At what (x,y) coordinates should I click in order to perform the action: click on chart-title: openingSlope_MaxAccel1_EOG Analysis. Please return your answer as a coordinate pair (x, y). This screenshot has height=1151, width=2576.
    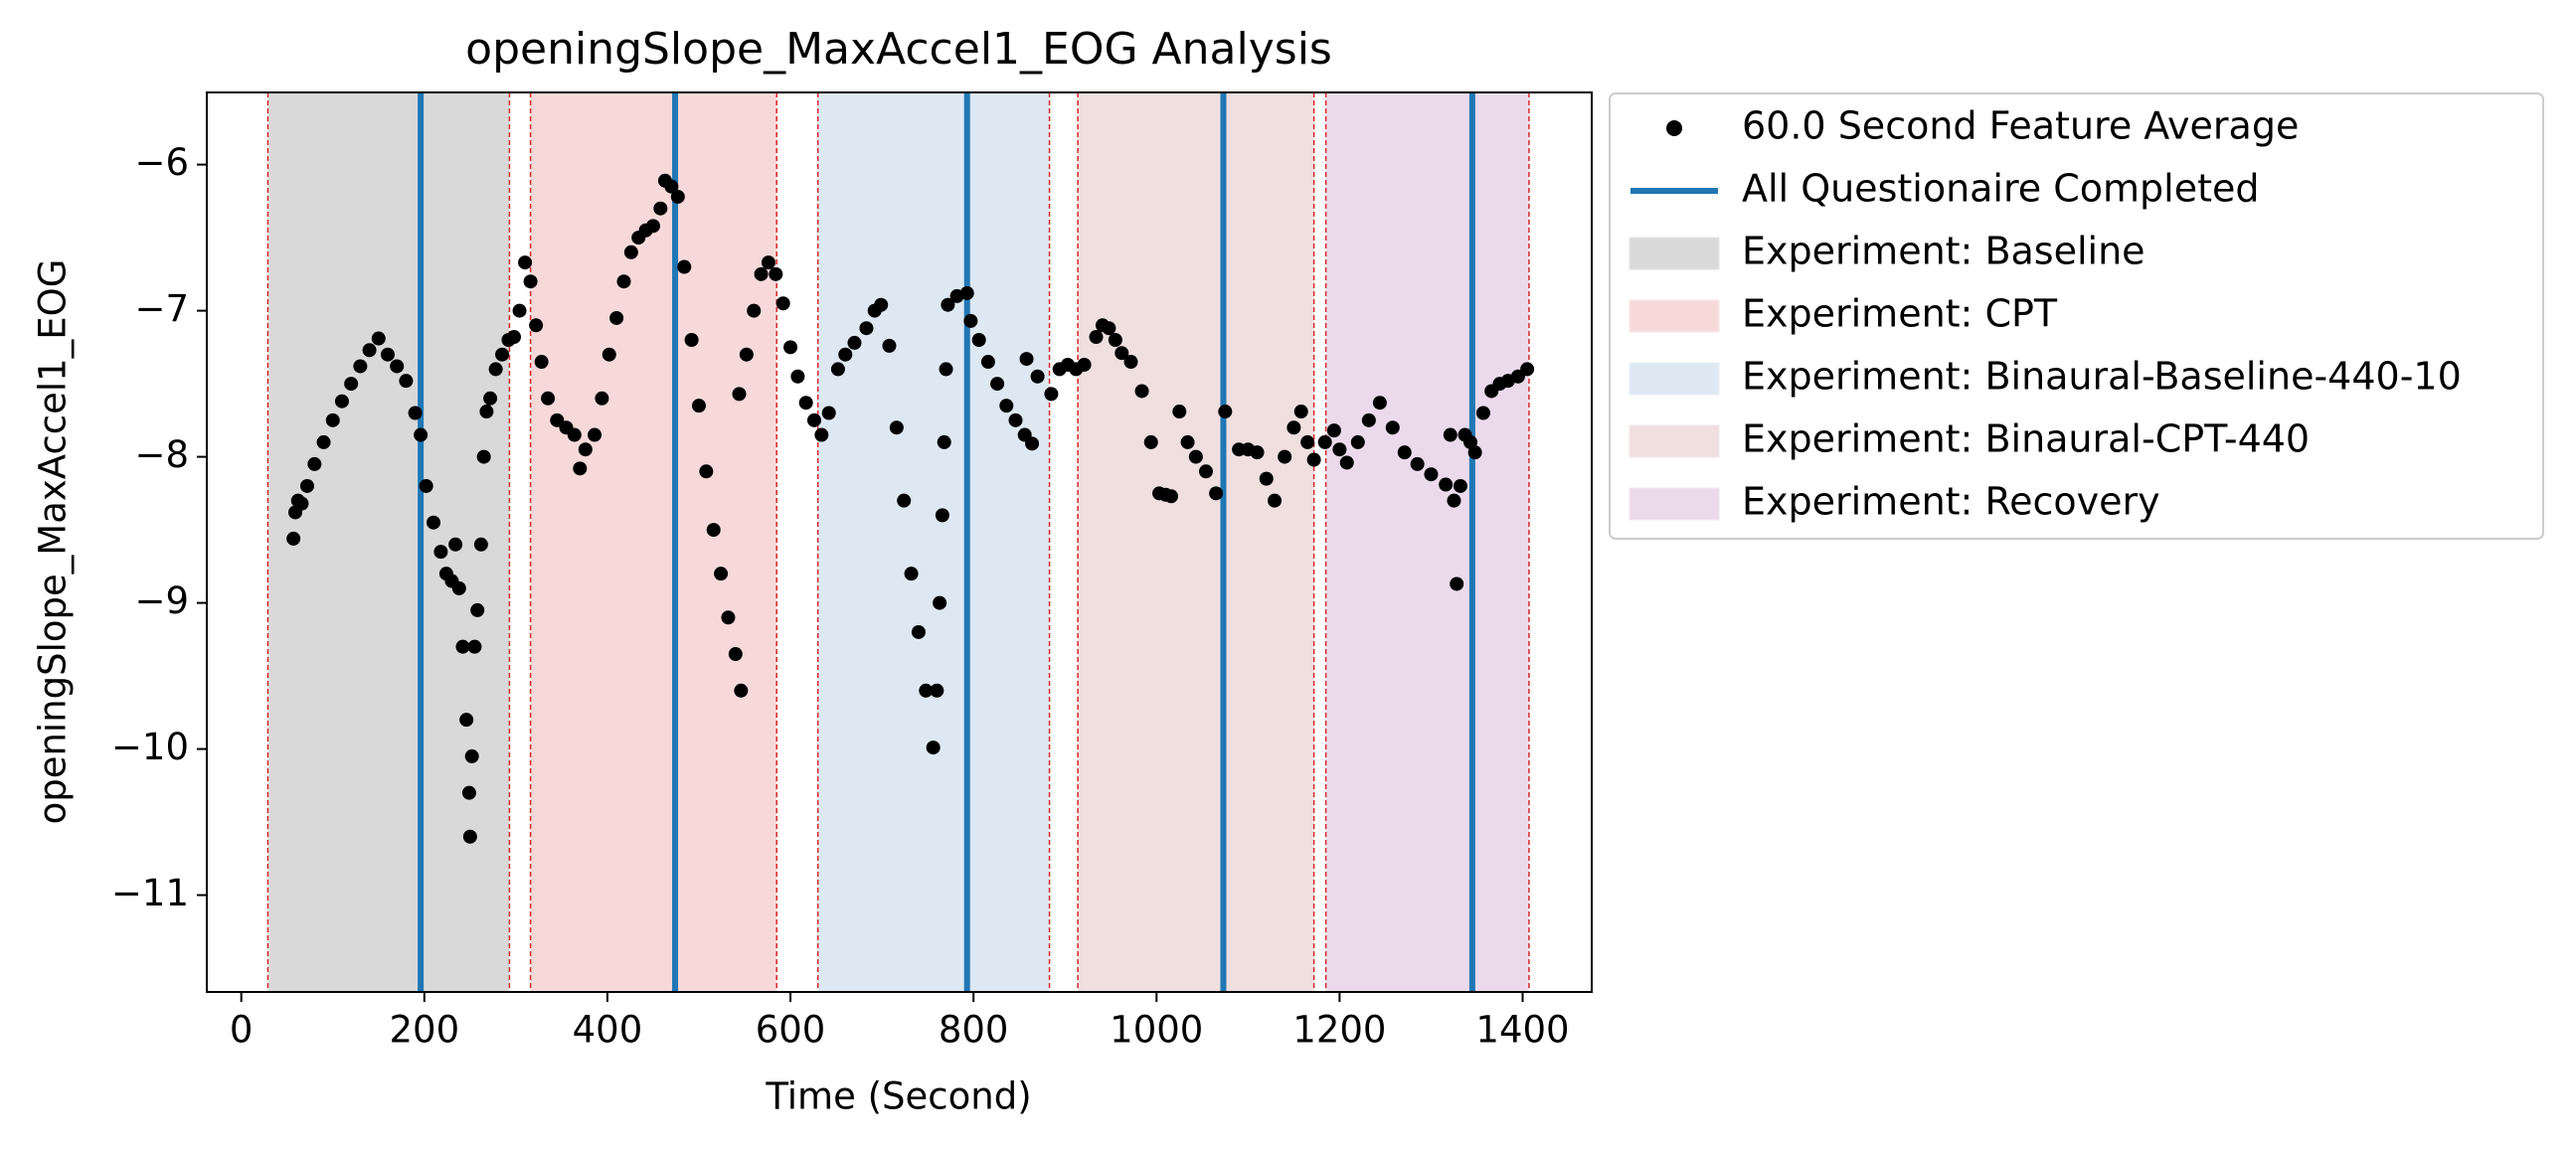
    Looking at the image, I should click on (898, 49).